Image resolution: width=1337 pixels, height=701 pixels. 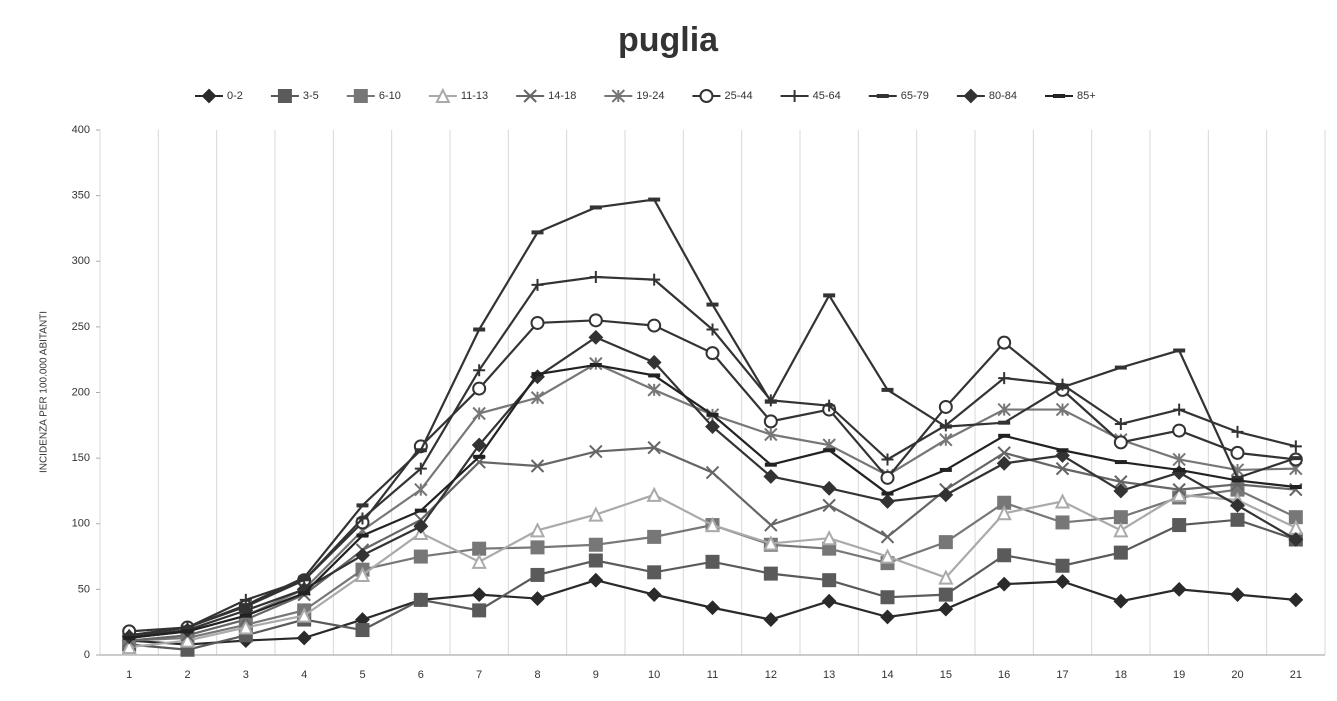 What do you see at coordinates (81, 130) in the screenshot?
I see `y-tick-label: 400` at bounding box center [81, 130].